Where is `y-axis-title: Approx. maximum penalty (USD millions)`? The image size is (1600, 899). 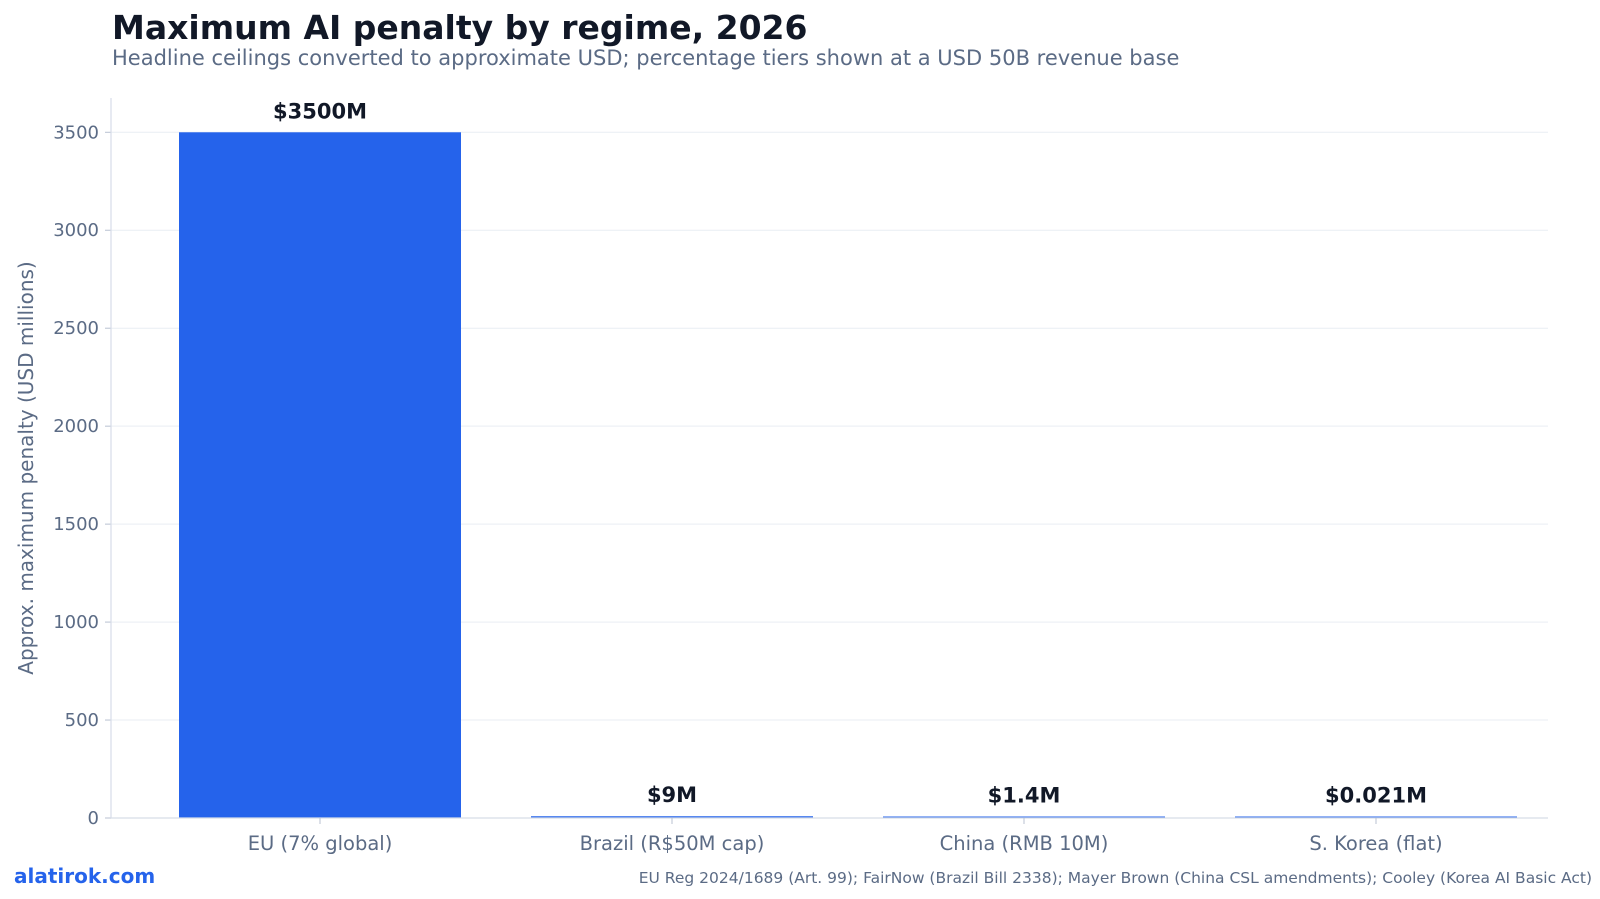
y-axis-title: Approx. maximum penalty (USD millions) is located at coordinates (26, 467).